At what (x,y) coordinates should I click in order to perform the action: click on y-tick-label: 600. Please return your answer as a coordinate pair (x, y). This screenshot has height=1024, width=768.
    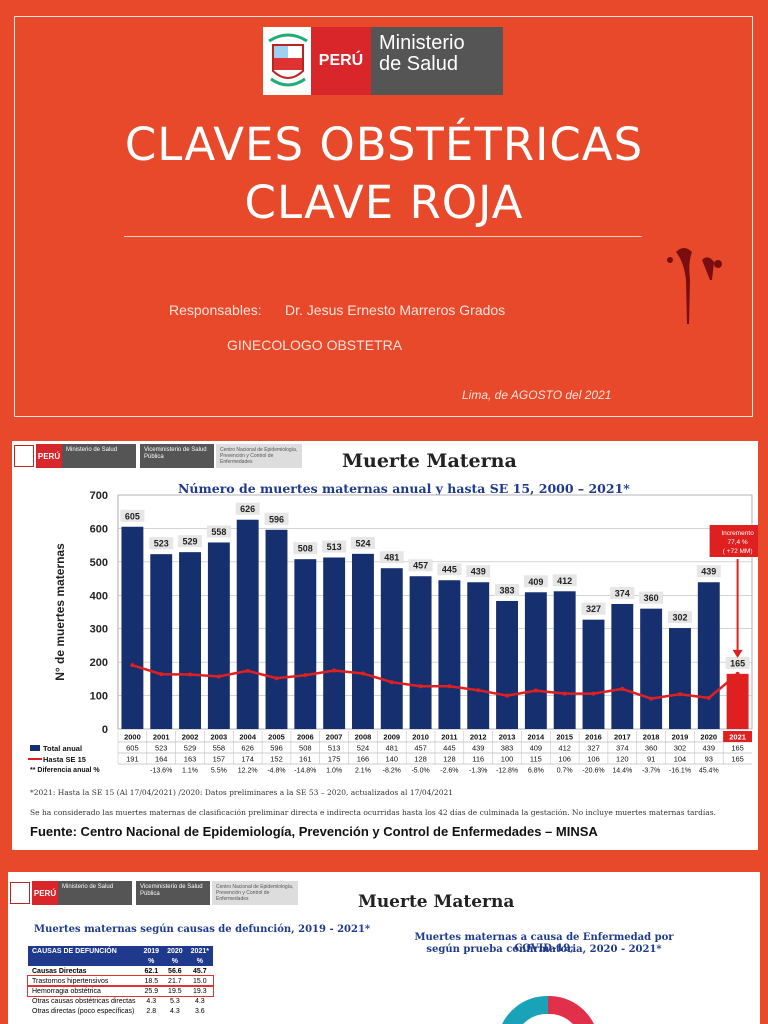
    Looking at the image, I should click on (99, 529).